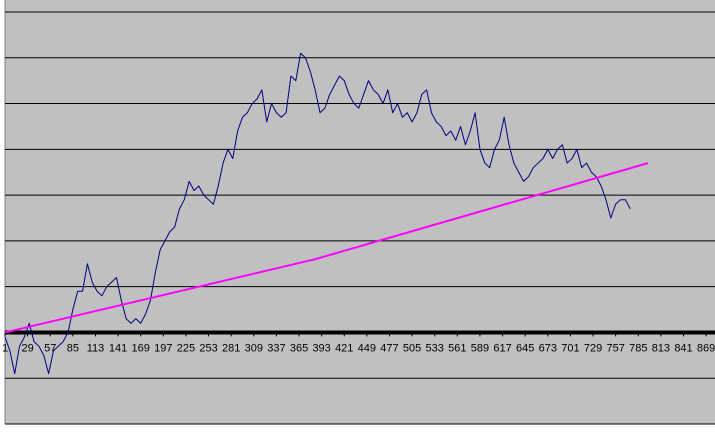 The height and width of the screenshot is (432, 715). What do you see at coordinates (593, 348) in the screenshot?
I see `x-tick-label: 729` at bounding box center [593, 348].